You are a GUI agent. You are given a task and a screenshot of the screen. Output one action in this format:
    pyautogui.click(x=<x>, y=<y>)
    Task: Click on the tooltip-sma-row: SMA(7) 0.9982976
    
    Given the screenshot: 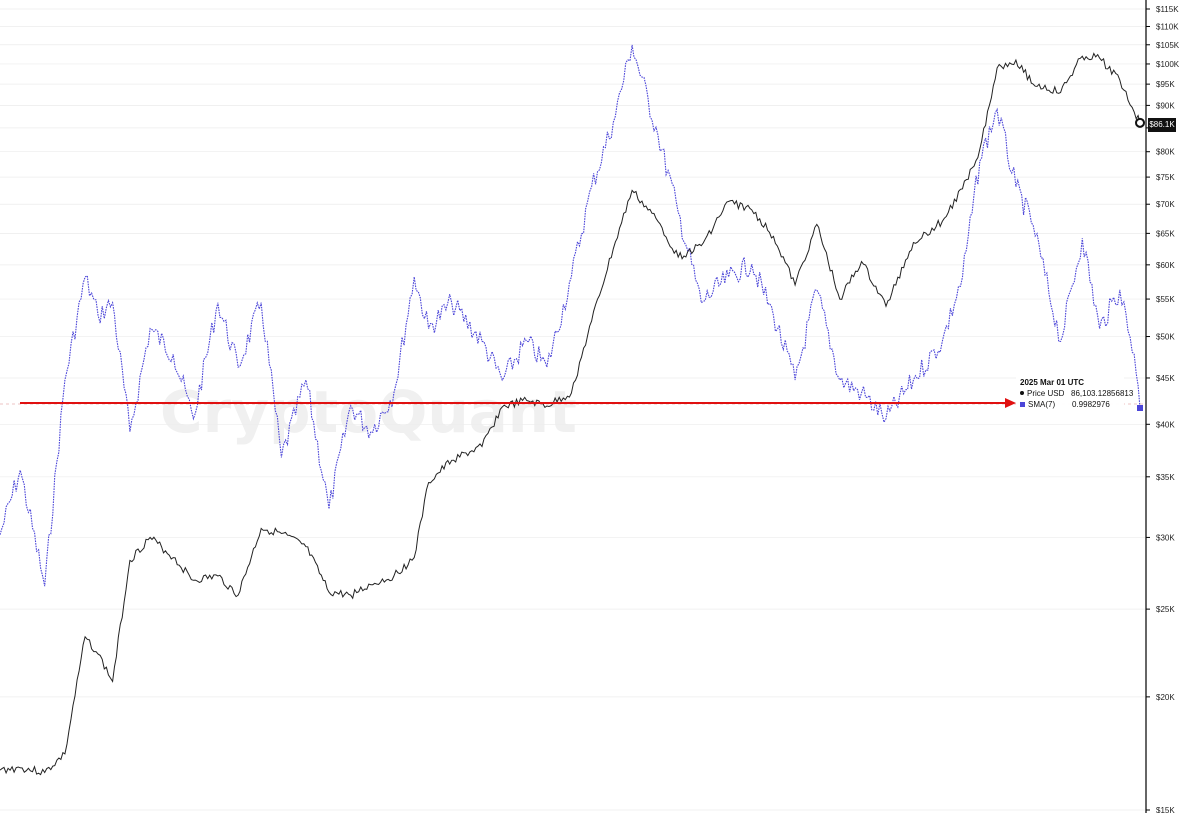 What is the action you would take?
    pyautogui.click(x=1070, y=404)
    